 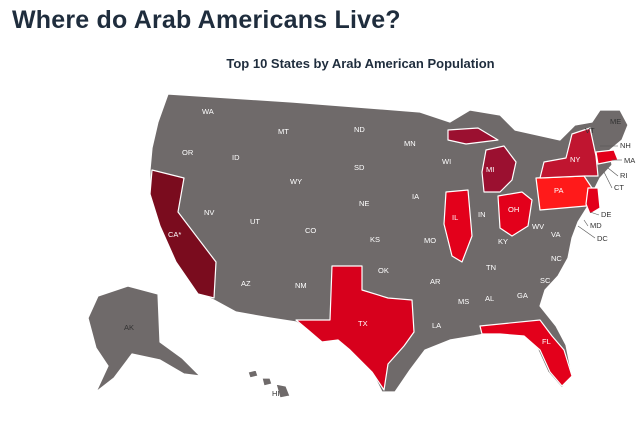 What do you see at coordinates (538, 226) in the screenshot?
I see `label-WV: WV` at bounding box center [538, 226].